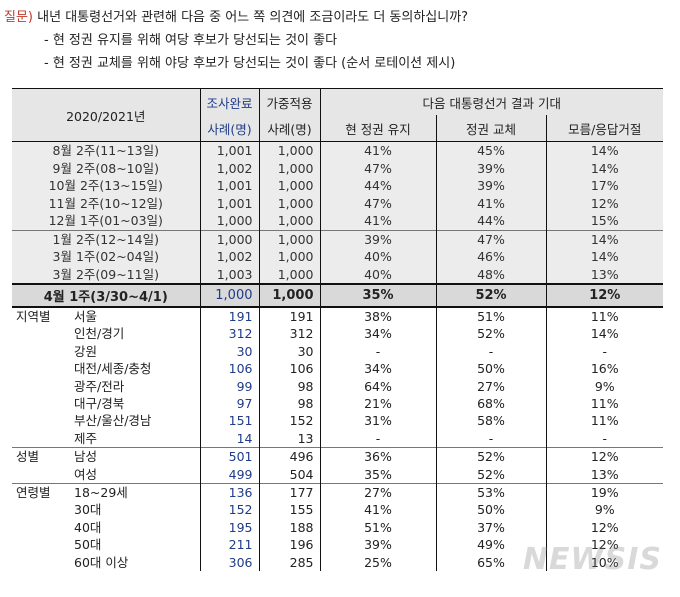 Image resolution: width=680 pixels, height=597 pixels. I want to click on row-label: 남성, so click(86, 457).